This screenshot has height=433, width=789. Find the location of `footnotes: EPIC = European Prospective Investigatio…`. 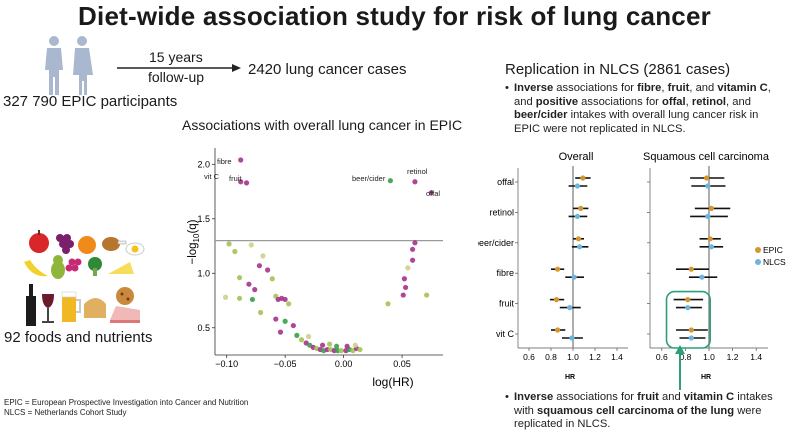

footnotes: EPIC = European Prospective Investigatio… is located at coordinates (126, 408).